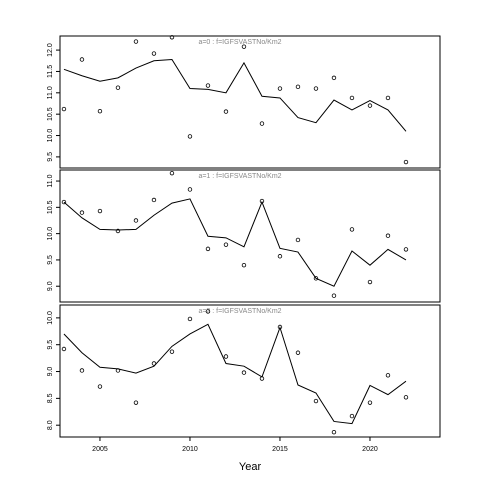 Image resolution: width=480 pixels, height=480 pixels. Describe the element at coordinates (50, 425) in the screenshot. I see `y-tick-label: 8.0` at that location.